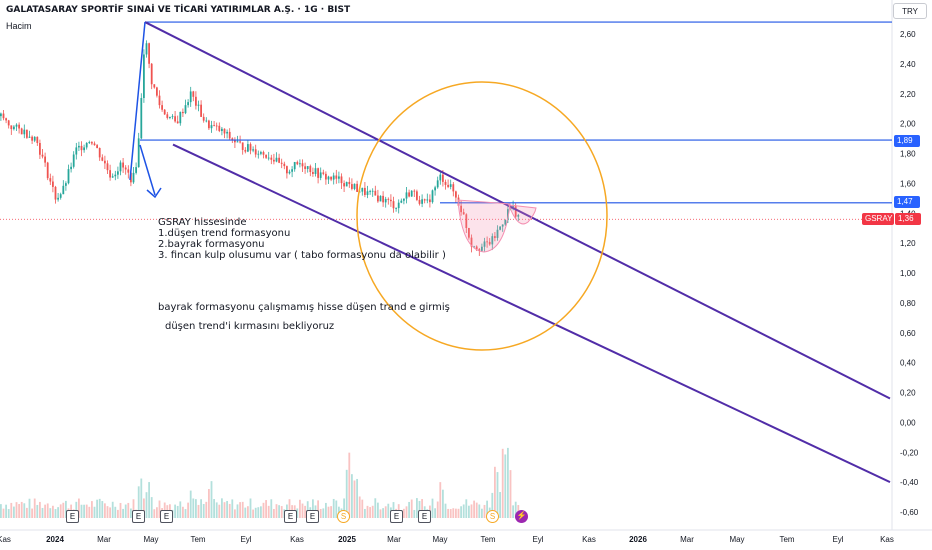  Describe the element at coordinates (245, 539) in the screenshot. I see `x-tick-label: Eyl` at that location.